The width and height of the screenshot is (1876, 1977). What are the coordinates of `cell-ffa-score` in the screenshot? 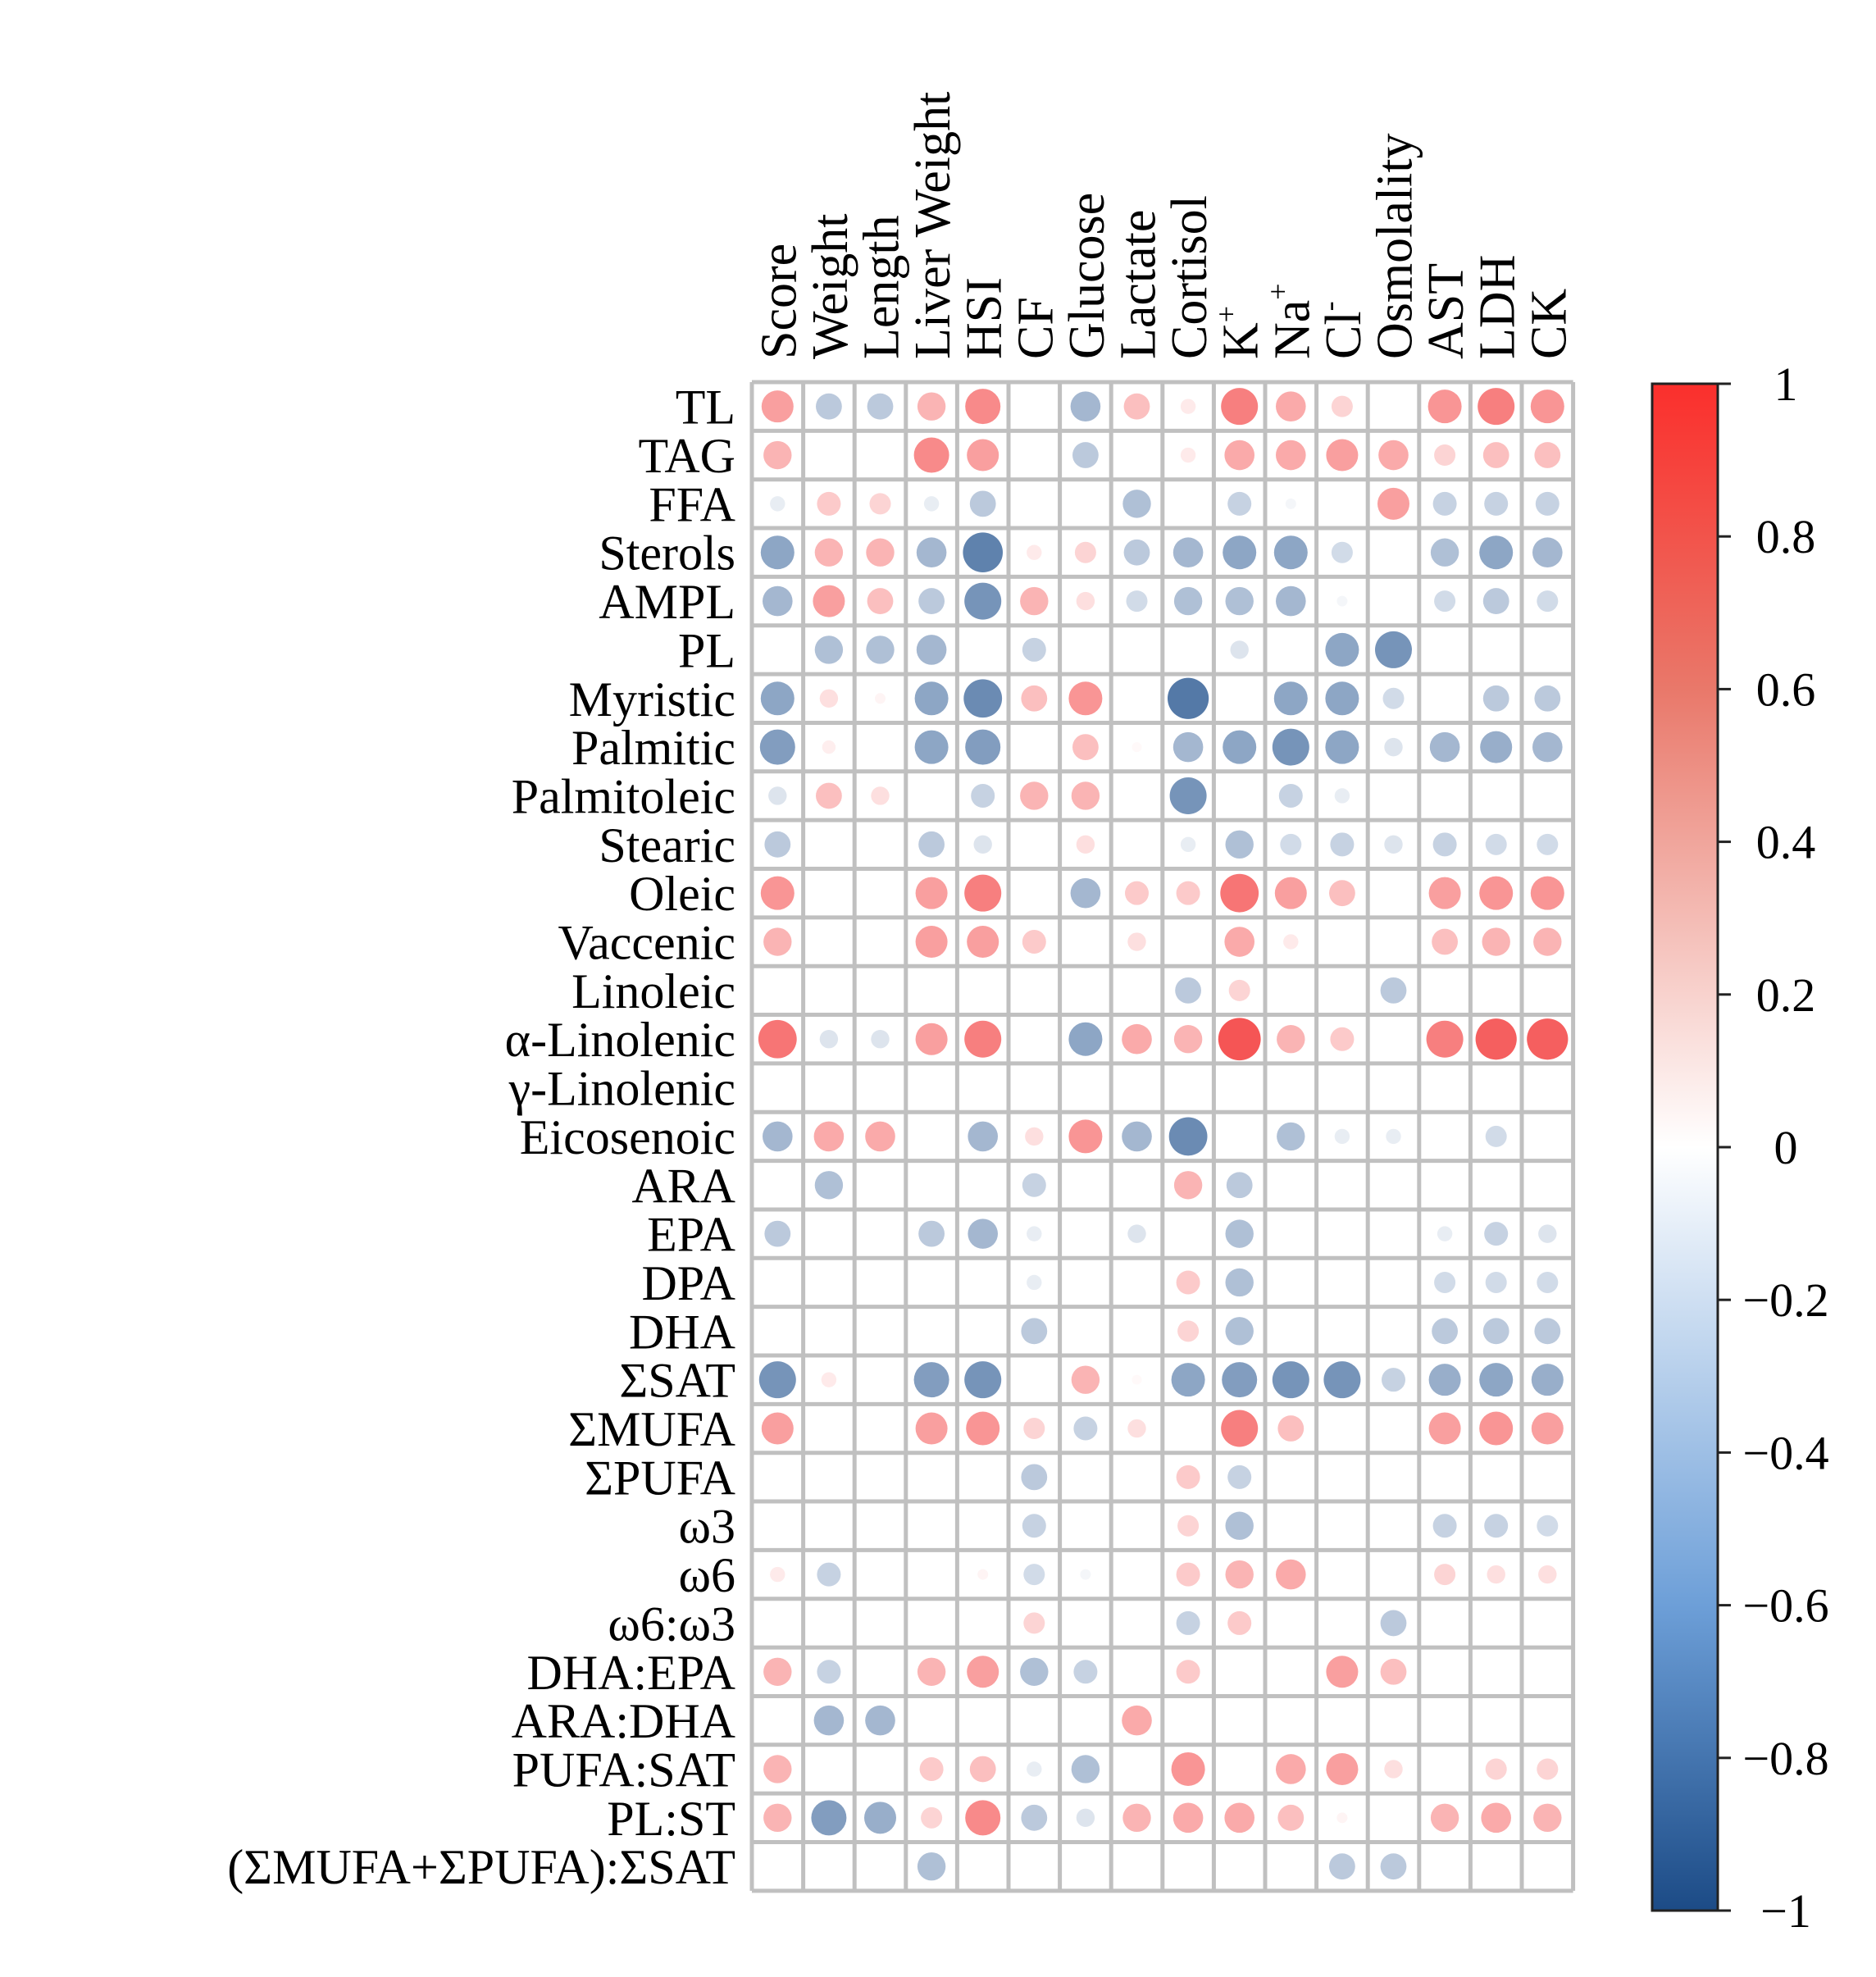 It's located at (777, 504).